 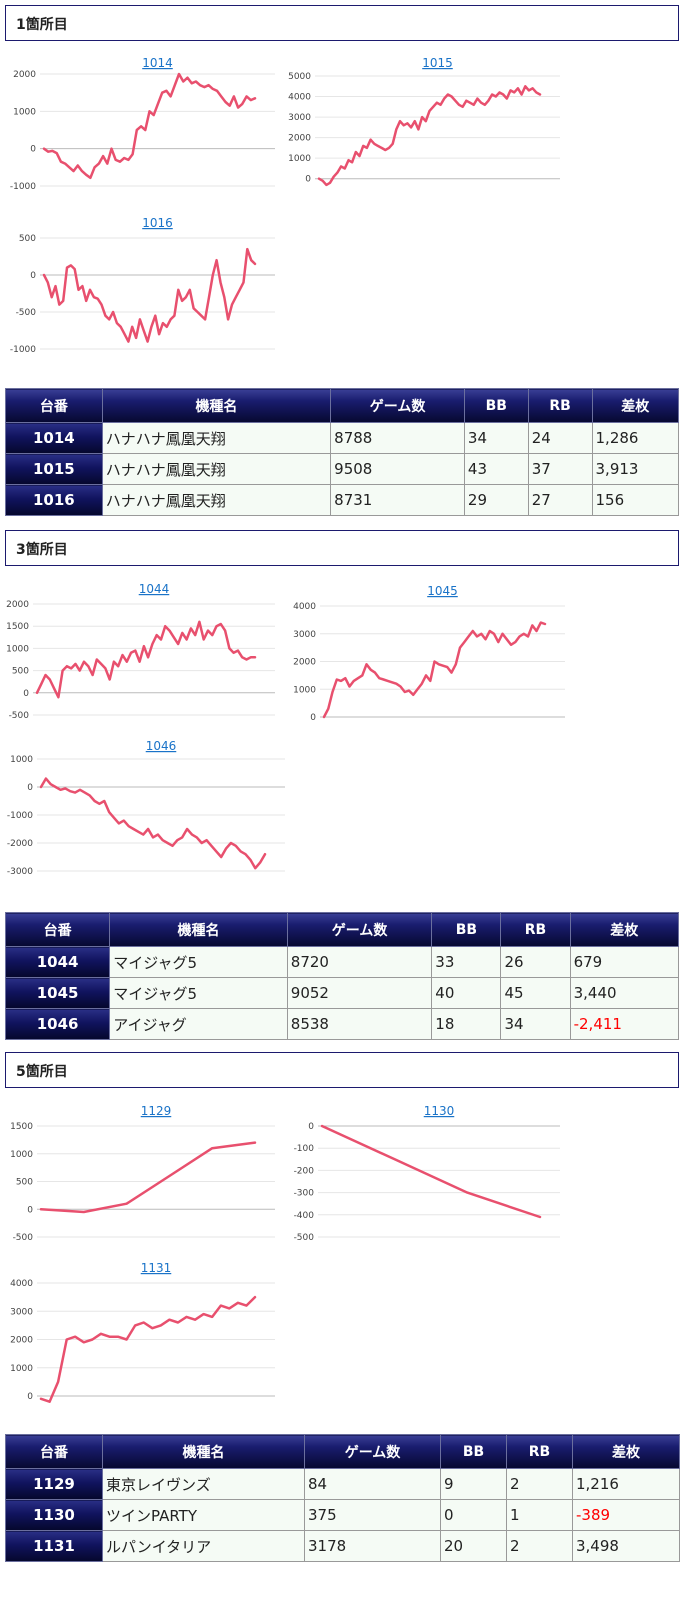 What do you see at coordinates (626, 1451) in the screenshot?
I see `header-diff: 差枚` at bounding box center [626, 1451].